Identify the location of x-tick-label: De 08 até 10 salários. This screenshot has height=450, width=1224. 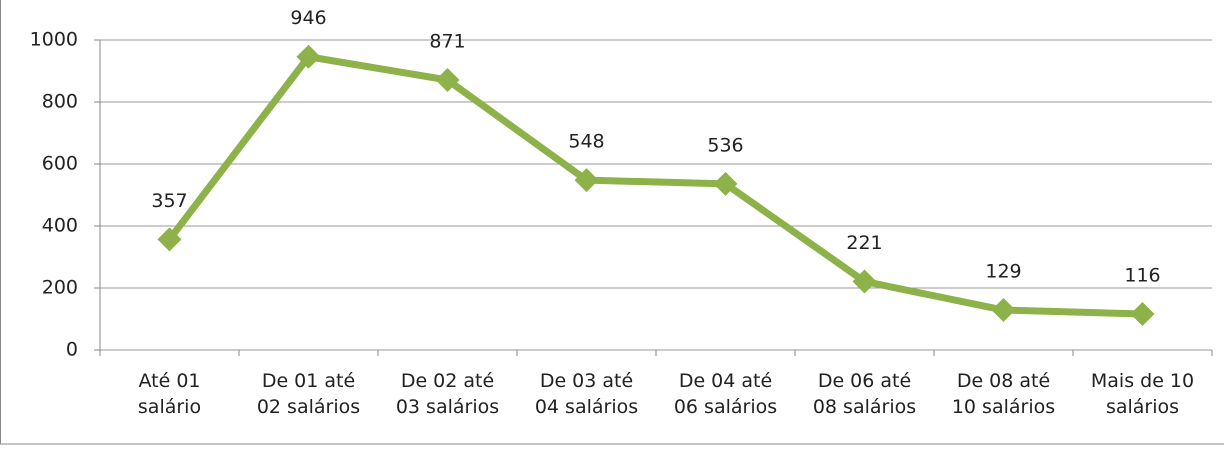
(1003, 394).